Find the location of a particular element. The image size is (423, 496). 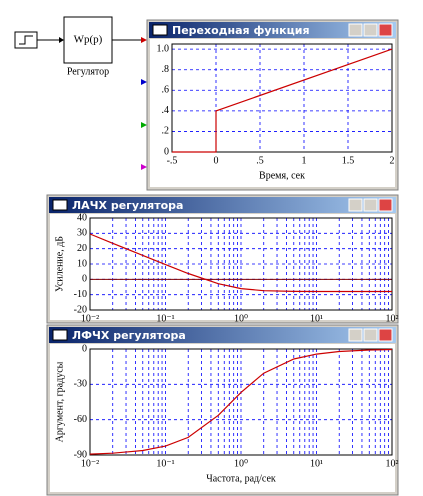

x-tick-label: 2 is located at coordinates (392, 160).